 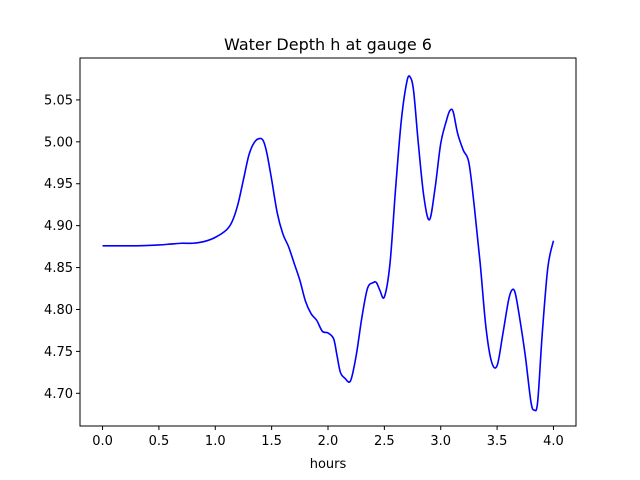 I want to click on x-axis-label: hours, so click(x=328, y=464).